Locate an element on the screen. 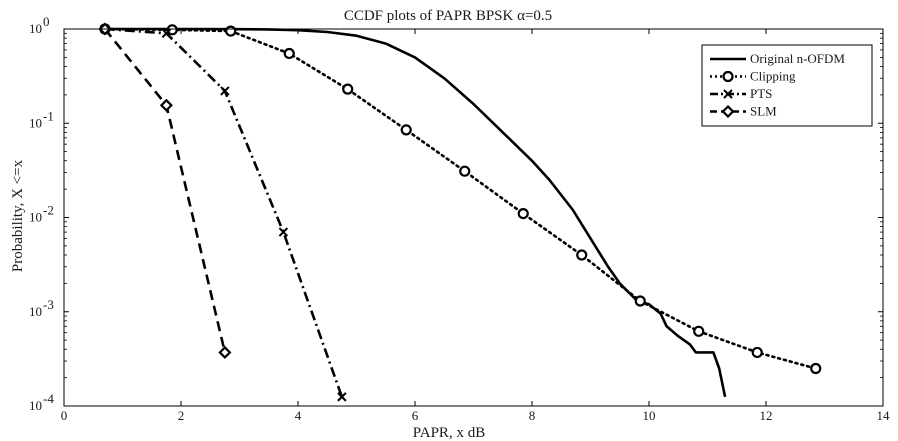 This screenshot has width=898, height=441. y-tick-exponent: -2 is located at coordinates (48, 210).